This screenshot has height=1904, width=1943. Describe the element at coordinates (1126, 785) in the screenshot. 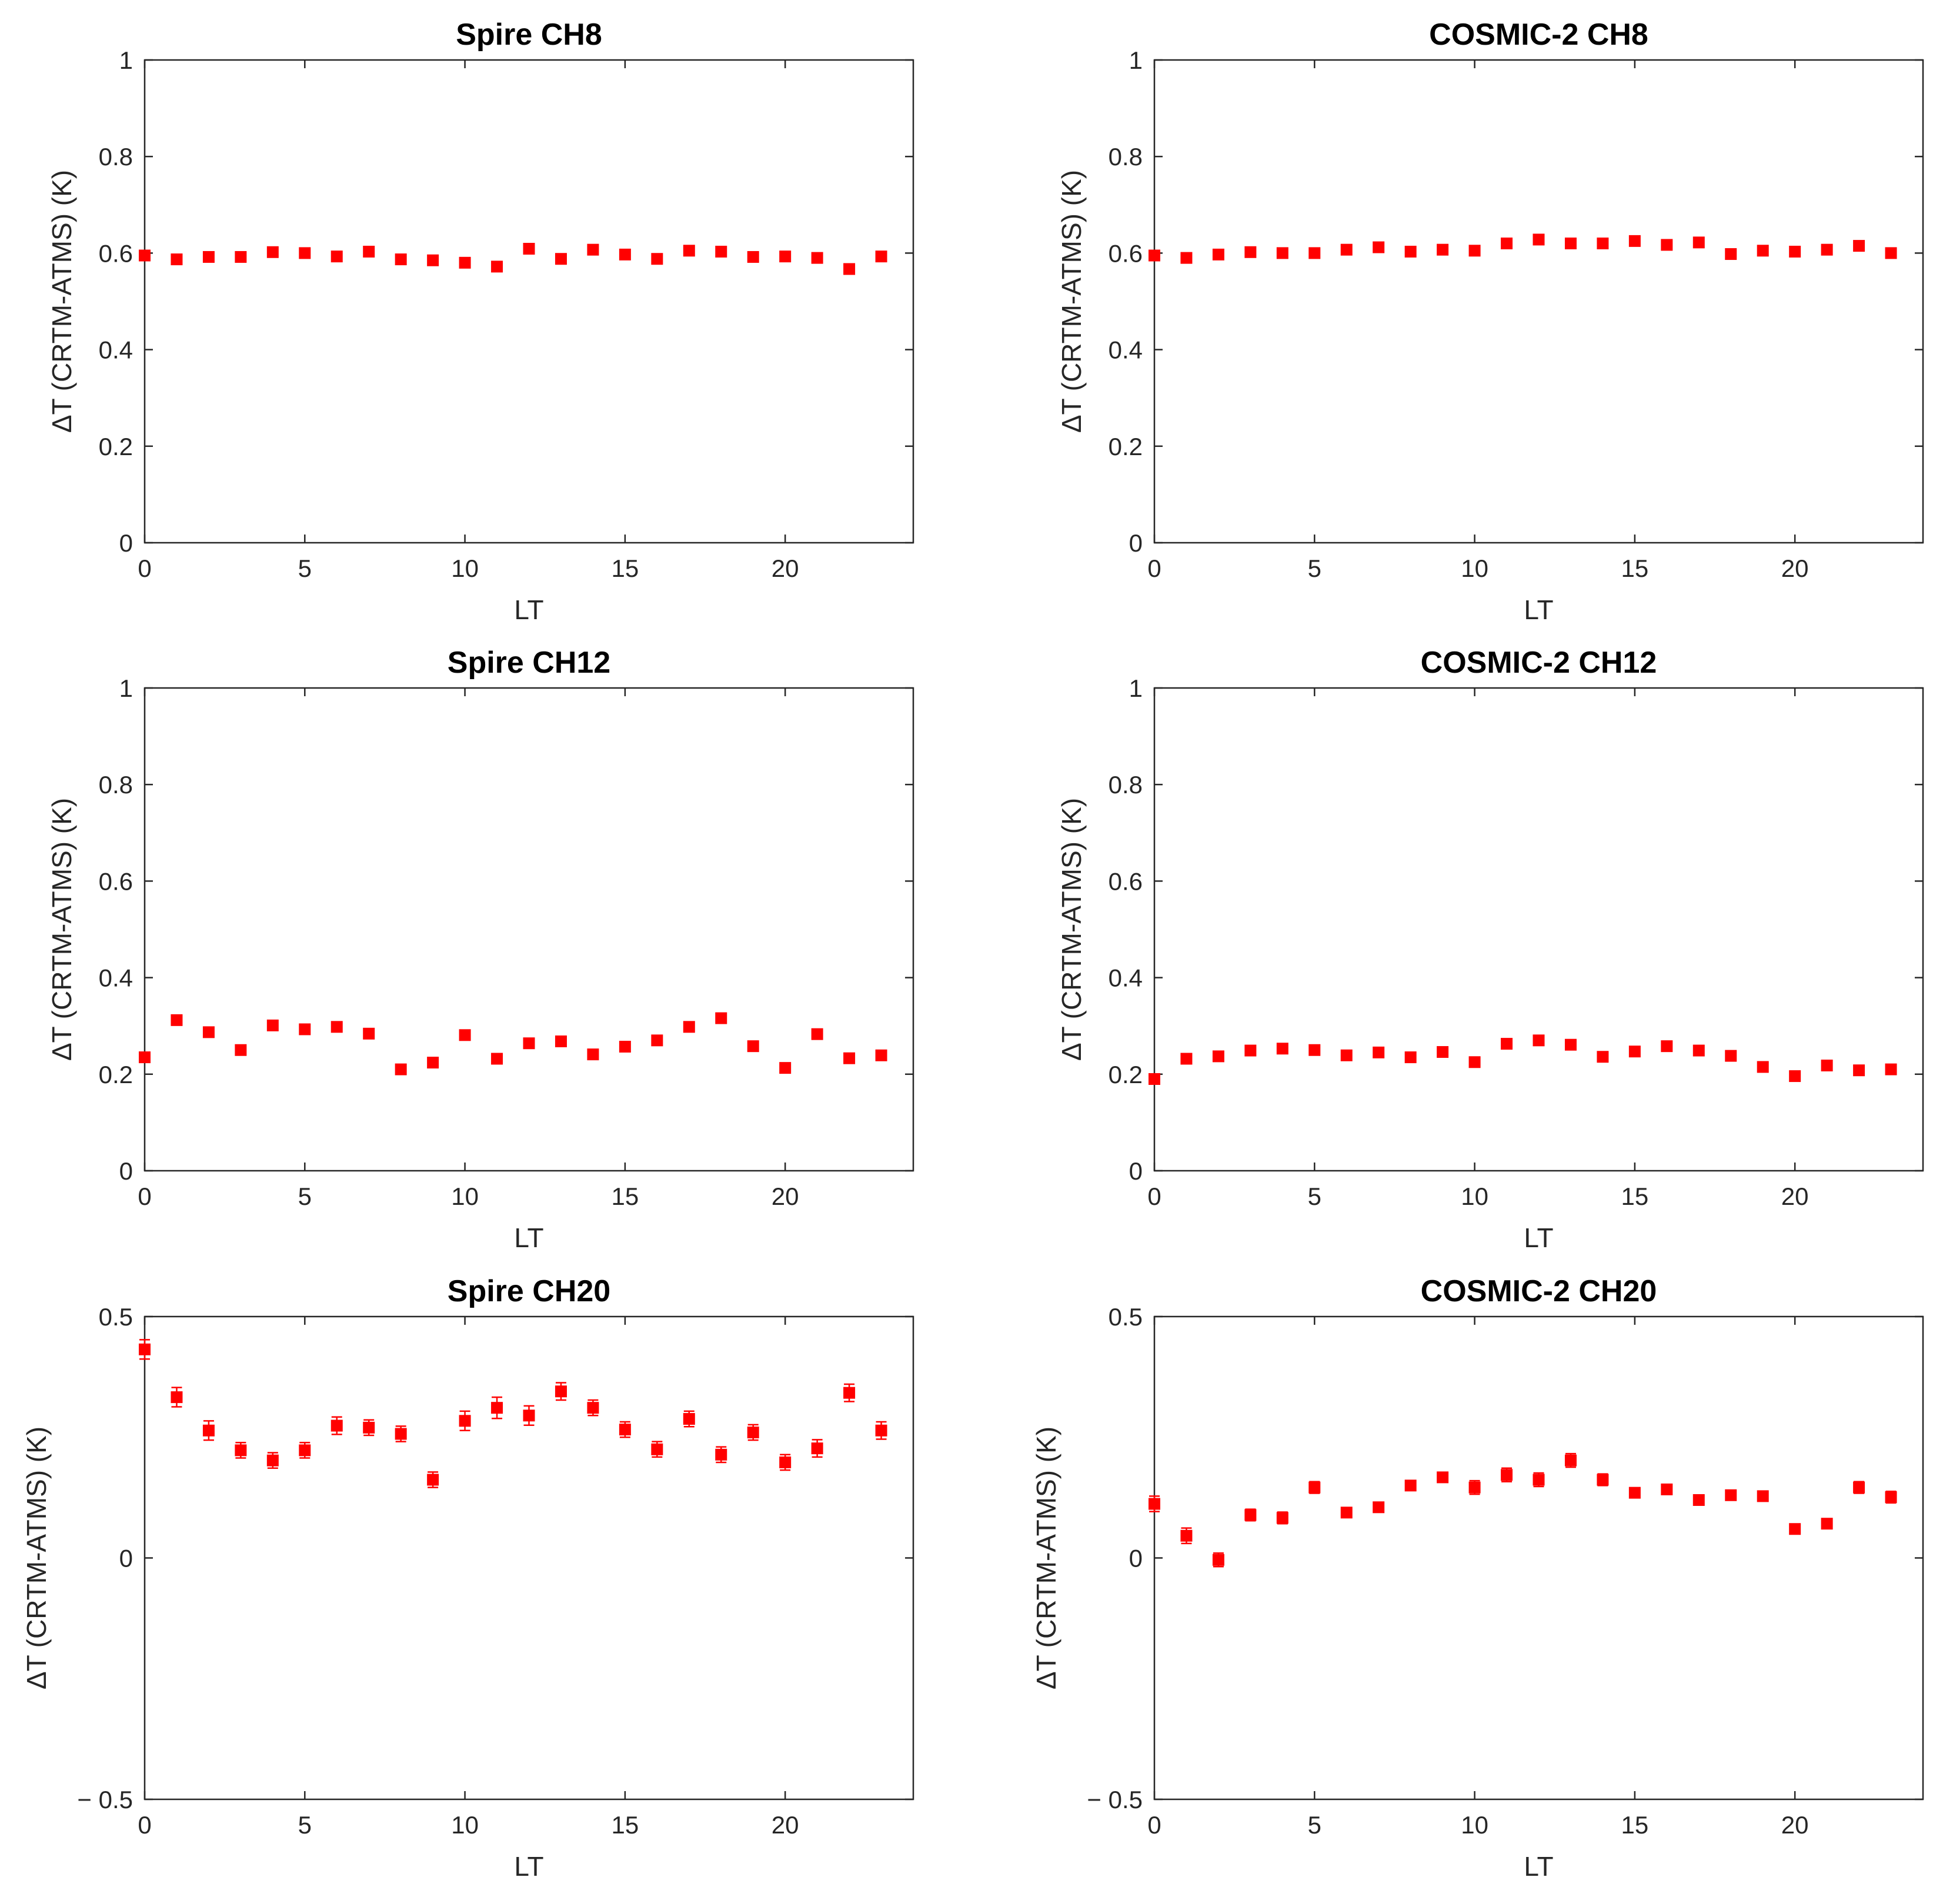

I see `y-tick-label: 0.8` at that location.